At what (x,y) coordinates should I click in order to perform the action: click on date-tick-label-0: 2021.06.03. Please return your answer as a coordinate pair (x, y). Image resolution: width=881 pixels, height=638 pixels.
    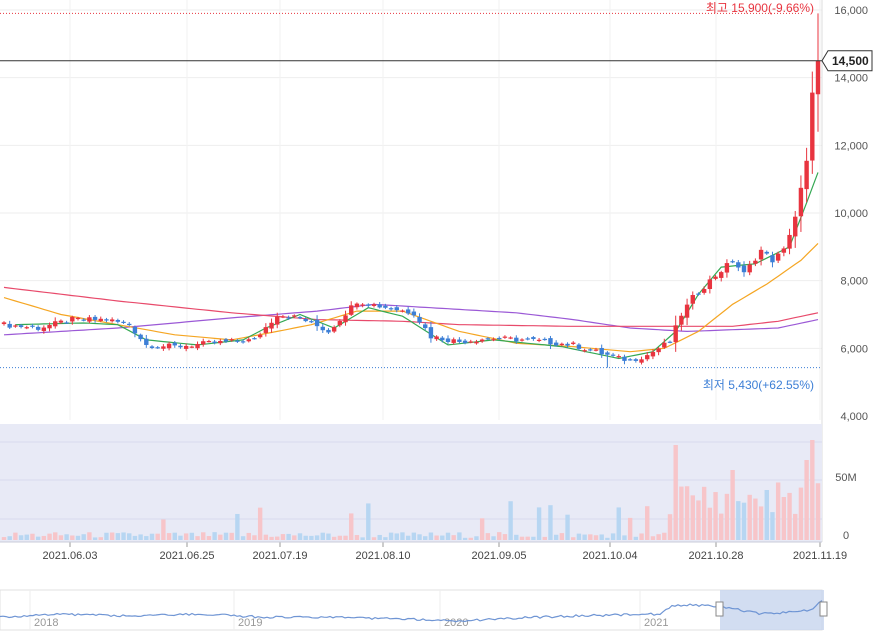
    Looking at the image, I should click on (69, 556).